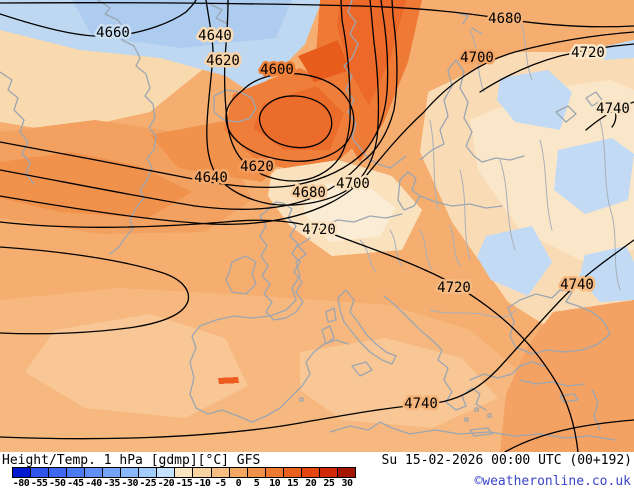 This screenshot has width=634, height=490. Describe the element at coordinates (113, 33) in the screenshot. I see `contour-label-4660: 4660` at that location.